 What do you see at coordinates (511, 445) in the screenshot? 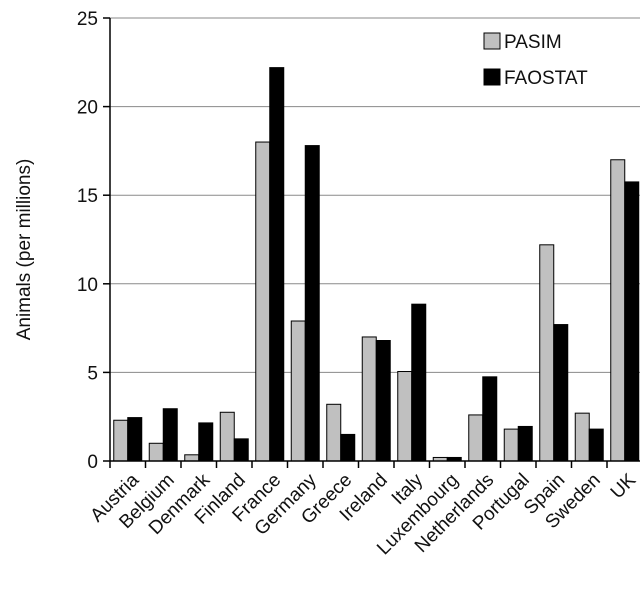
I see `bar-pasim-portugal` at bounding box center [511, 445].